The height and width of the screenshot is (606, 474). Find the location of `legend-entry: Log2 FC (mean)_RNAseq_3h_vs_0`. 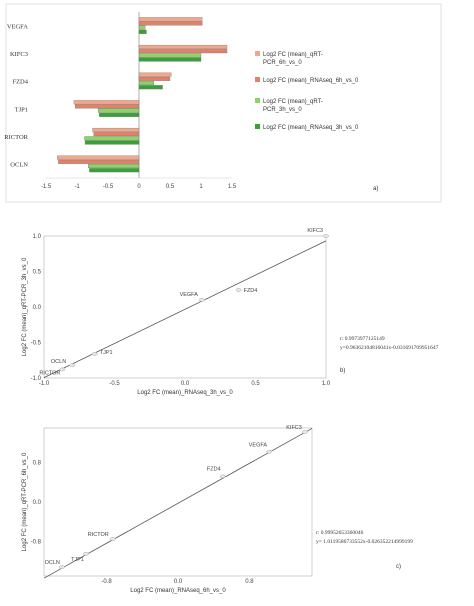

legend-entry: Log2 FC (mean)_RNAseq_3h_vs_0 is located at coordinates (311, 128).